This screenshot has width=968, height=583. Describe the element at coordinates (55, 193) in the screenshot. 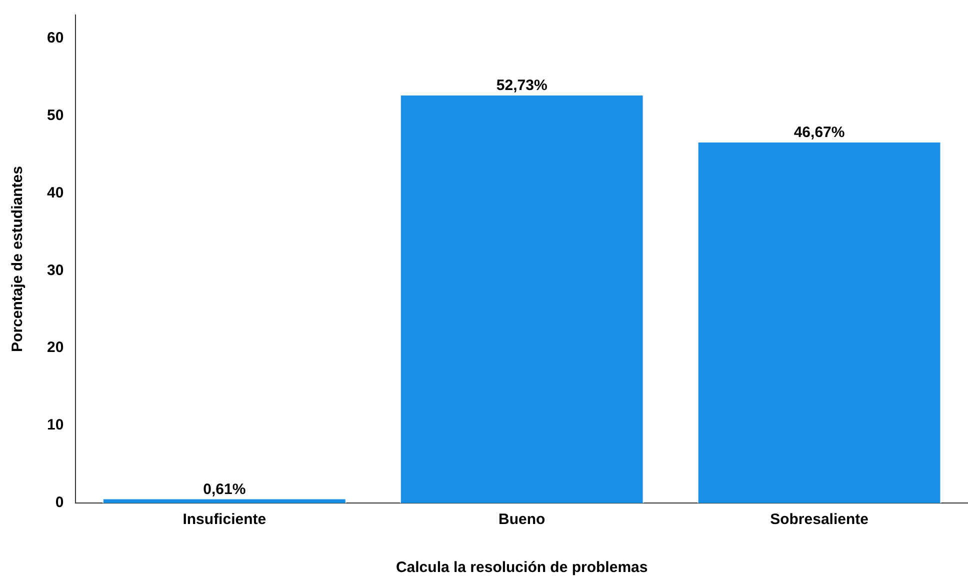

I see `y-tick-label: 40` at that location.